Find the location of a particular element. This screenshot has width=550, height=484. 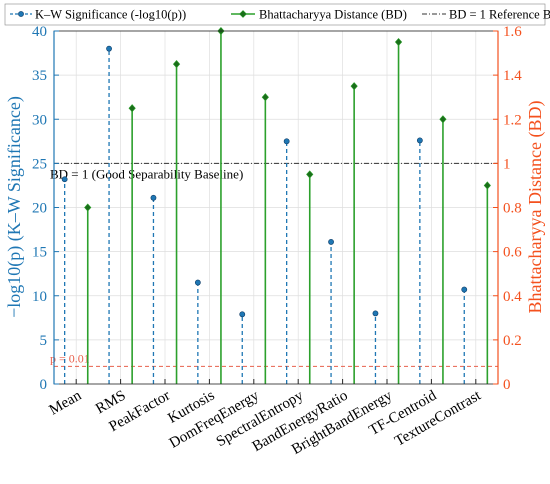

y-tick-label-right: 0.2 is located at coordinates (512, 341).